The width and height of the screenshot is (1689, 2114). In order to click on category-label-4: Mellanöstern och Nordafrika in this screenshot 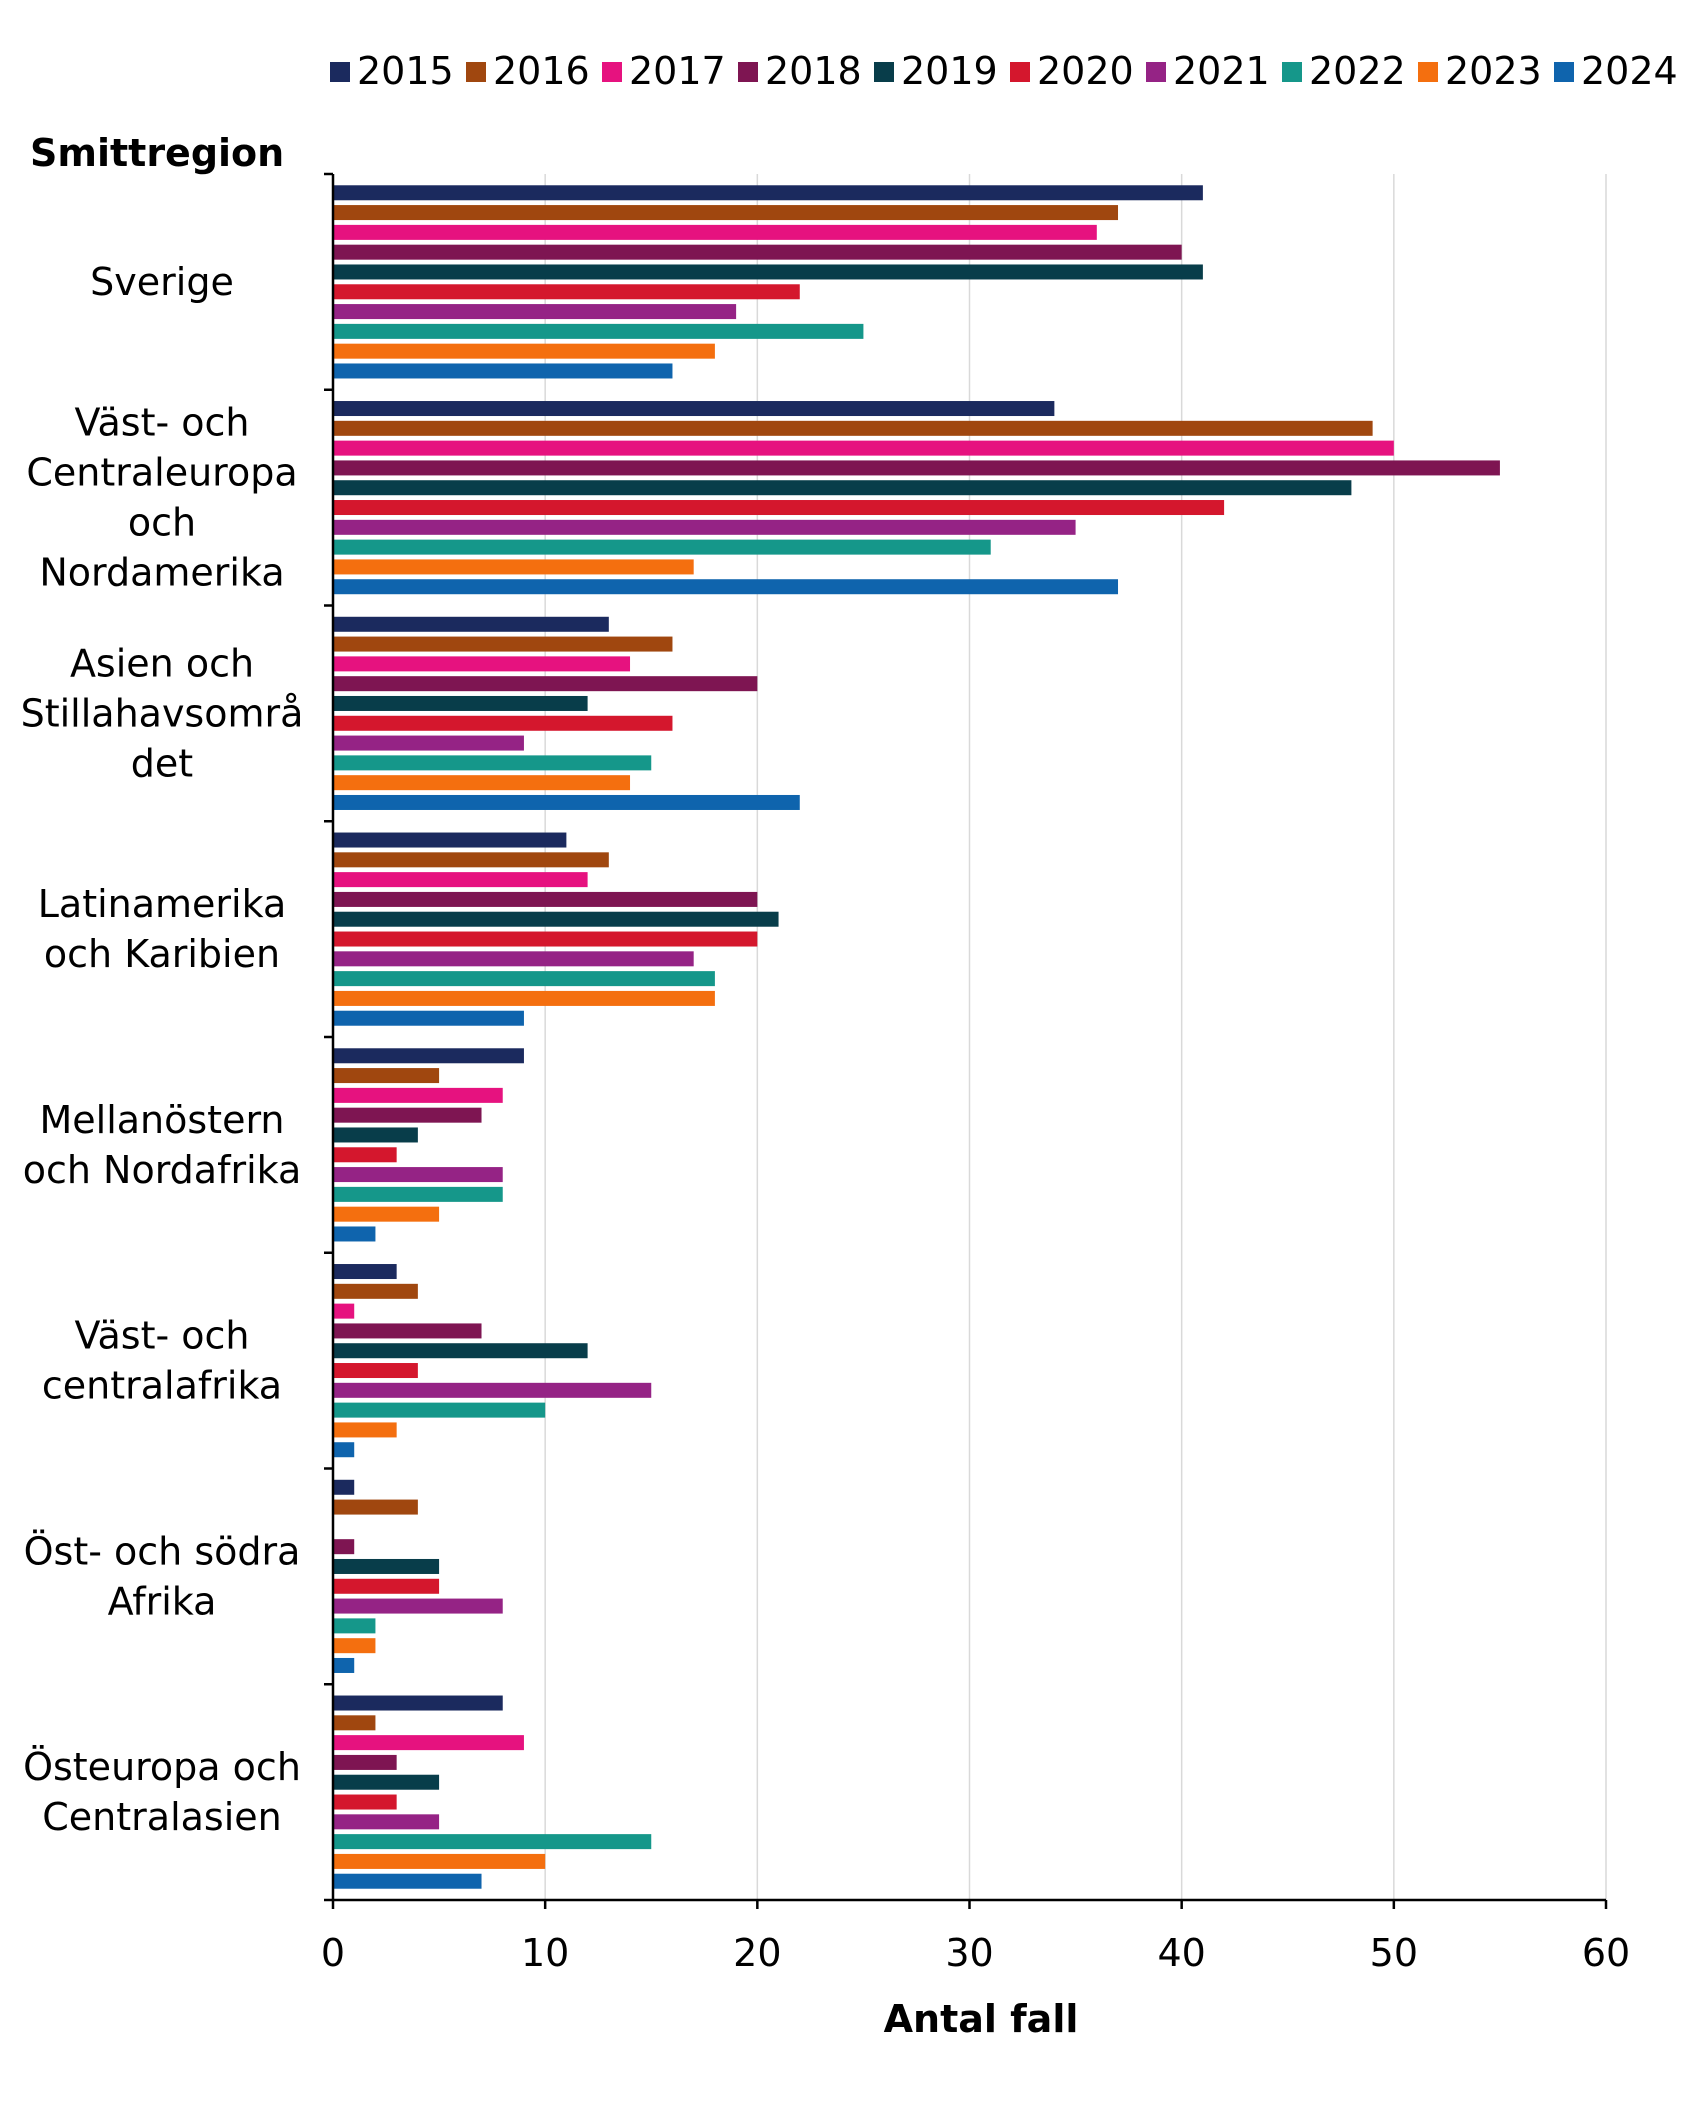, I will do `click(162, 1145)`.